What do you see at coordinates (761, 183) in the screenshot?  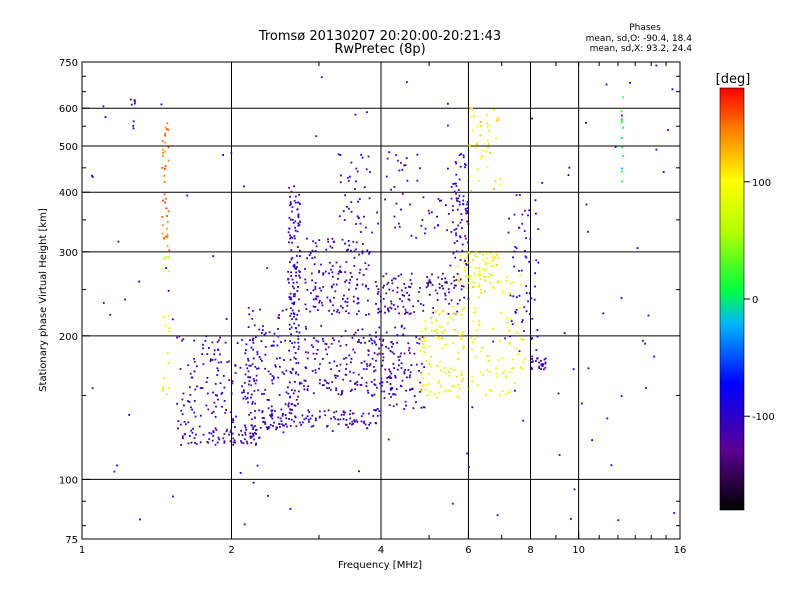 I see `colorbar-tick-label: 100` at bounding box center [761, 183].